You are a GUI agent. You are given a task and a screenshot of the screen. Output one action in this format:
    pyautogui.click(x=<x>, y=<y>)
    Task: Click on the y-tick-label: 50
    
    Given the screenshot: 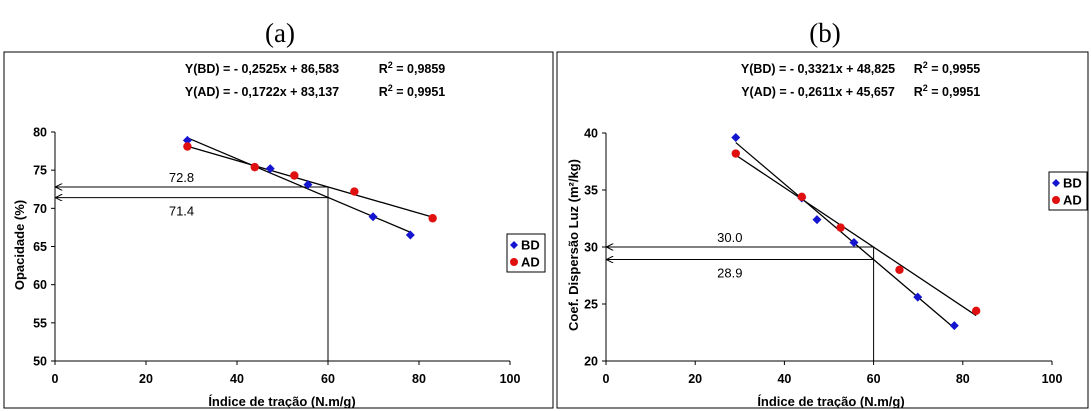 What is the action you would take?
    pyautogui.click(x=40, y=362)
    